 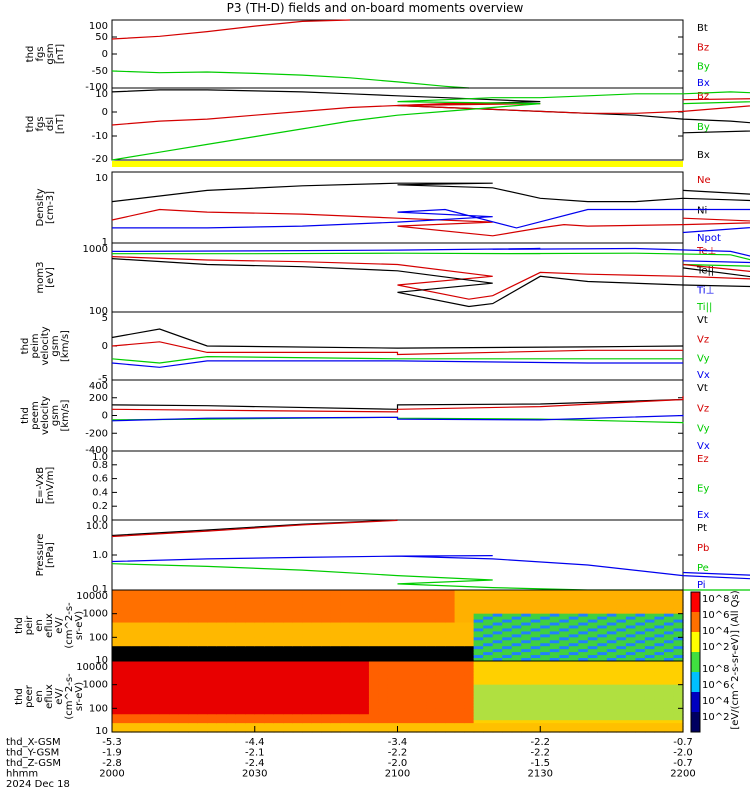 I want to click on panel-temperature-series-Ti, so click(x=431, y=259).